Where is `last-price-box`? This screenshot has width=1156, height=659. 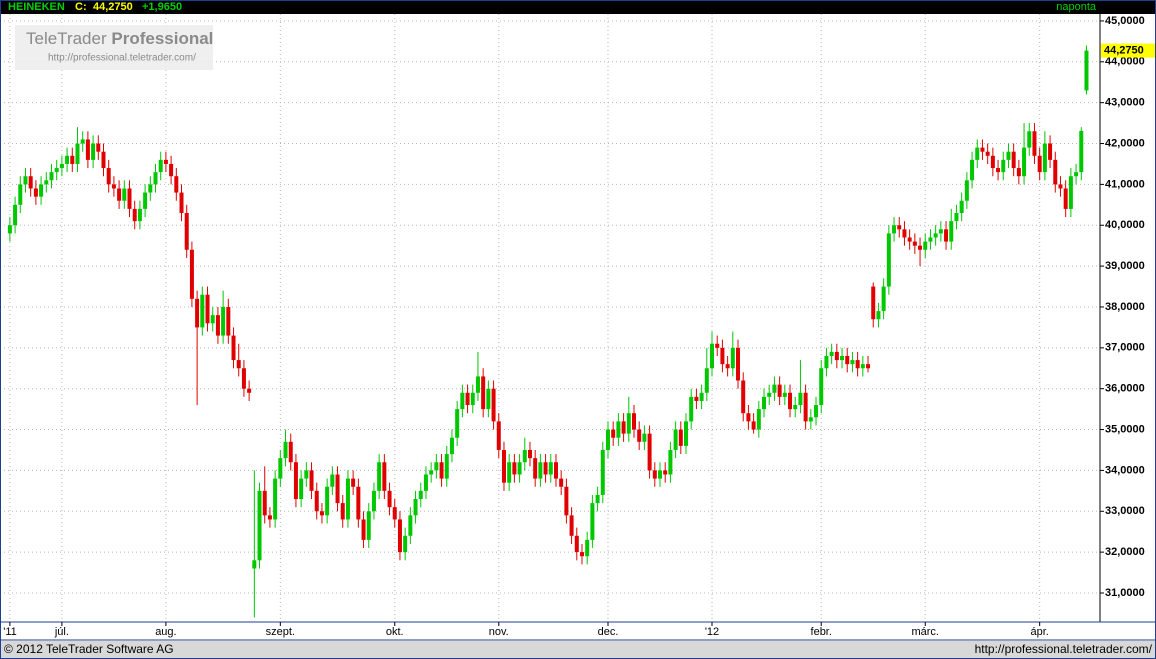 last-price-box is located at coordinates (1128, 50).